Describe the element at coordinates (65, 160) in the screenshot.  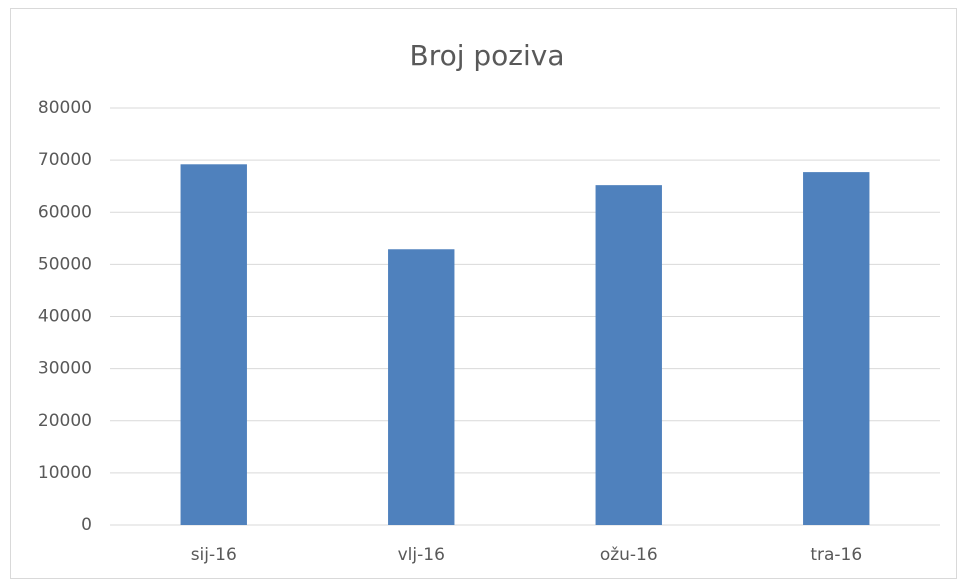
I see `y-tick-label: 70000` at that location.